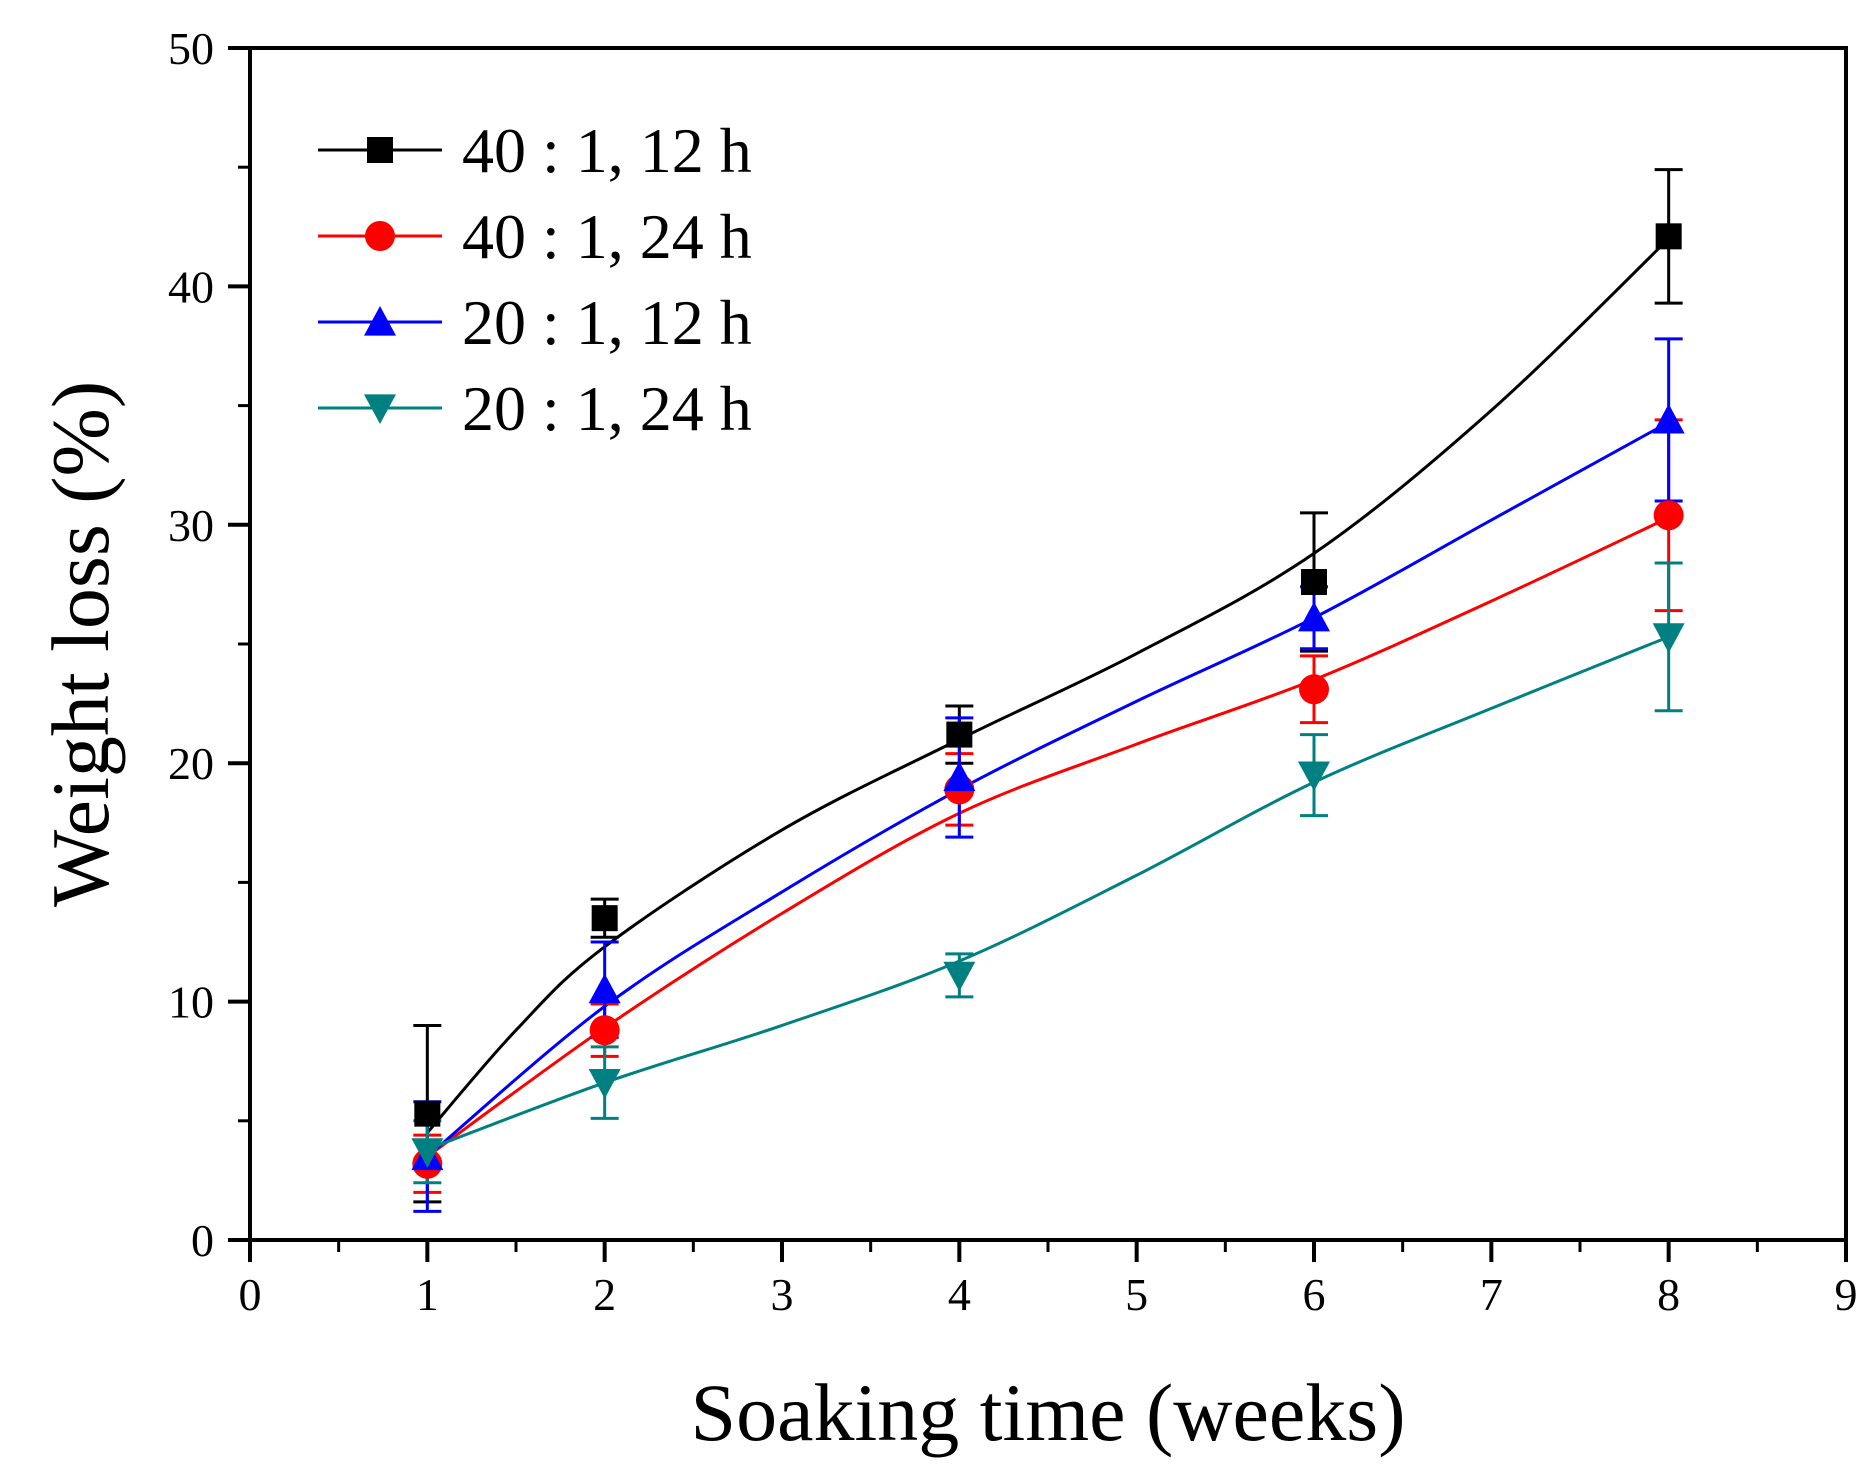 The height and width of the screenshot is (1465, 1866). Describe the element at coordinates (80, 644) in the screenshot. I see `y-axis-title: Weight loss (%)` at that location.